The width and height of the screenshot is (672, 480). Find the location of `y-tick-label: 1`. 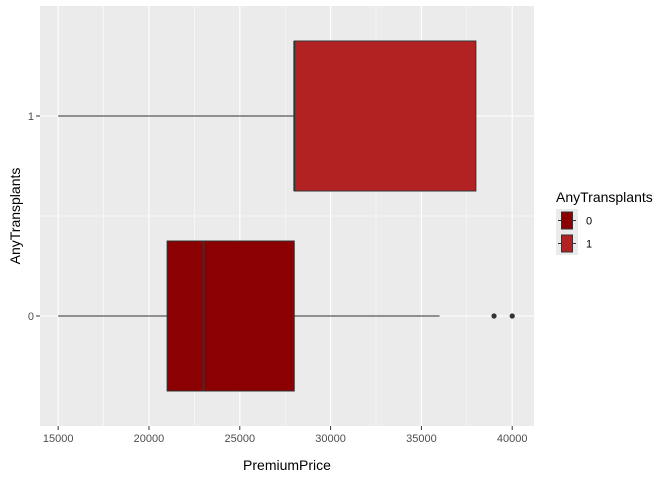

y-tick-label: 1 is located at coordinates (31, 117).